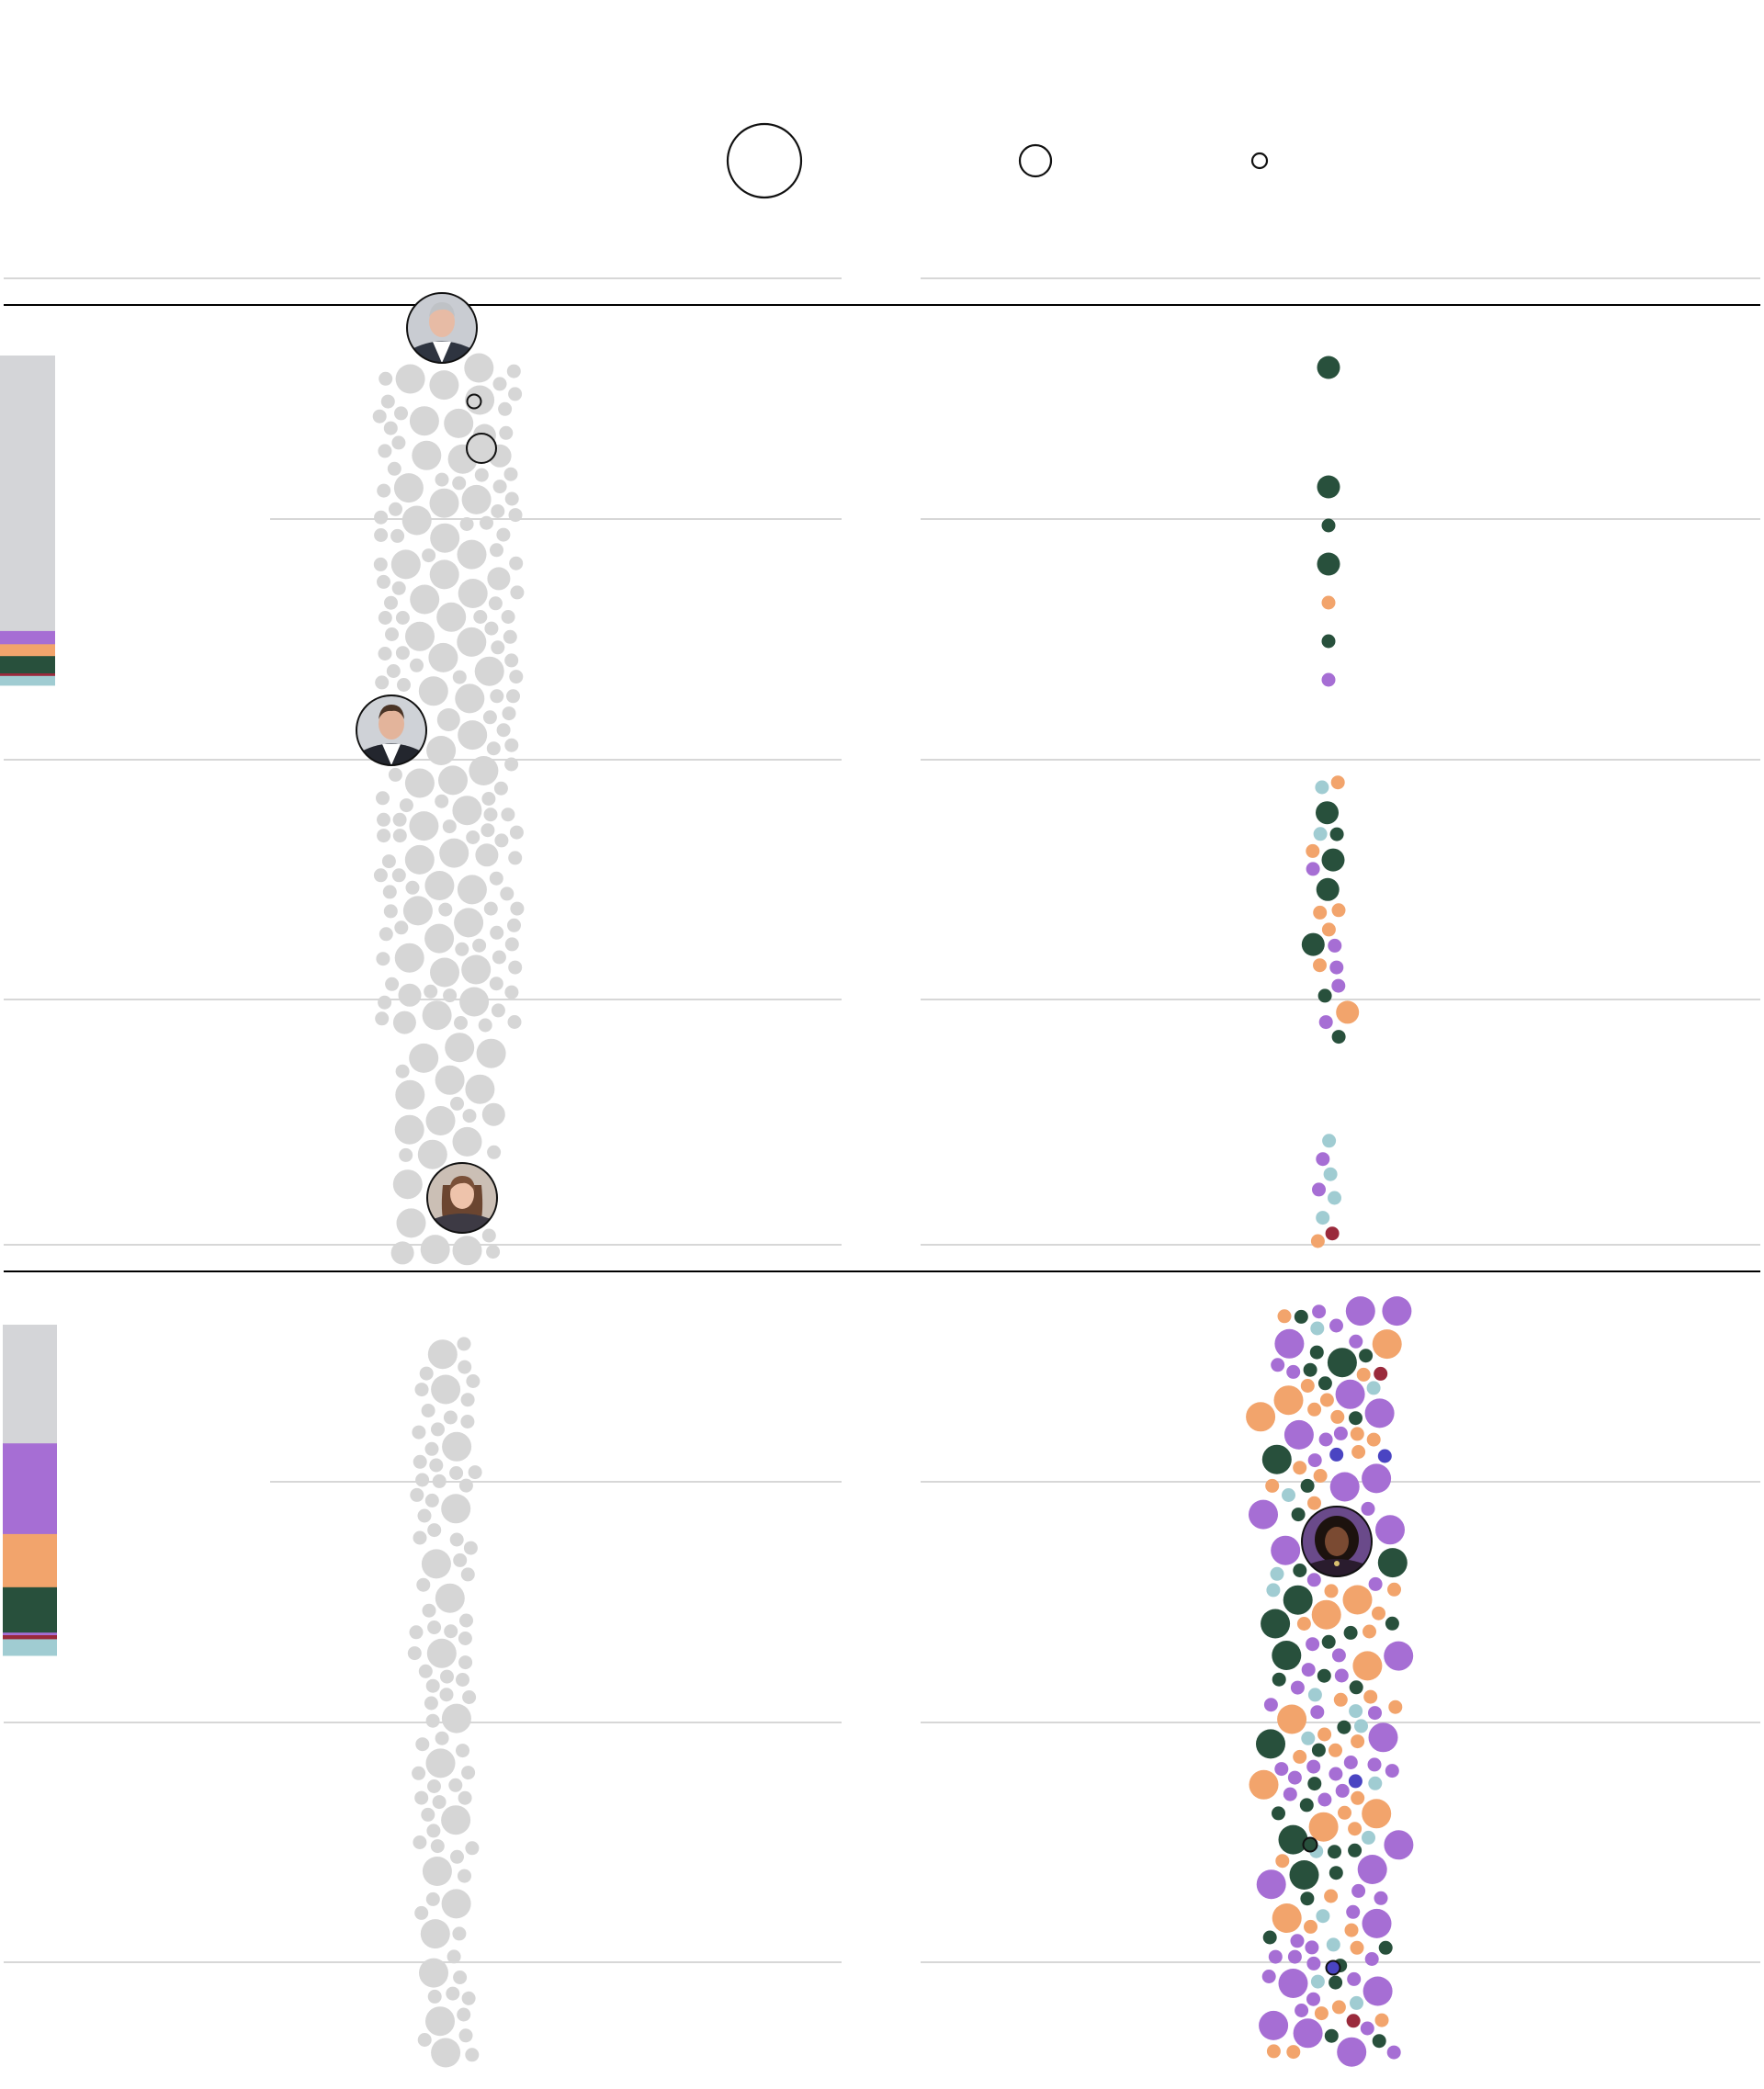  Describe the element at coordinates (1330, 1682) in the screenshot. I see `panel-2-right-dots` at that location.